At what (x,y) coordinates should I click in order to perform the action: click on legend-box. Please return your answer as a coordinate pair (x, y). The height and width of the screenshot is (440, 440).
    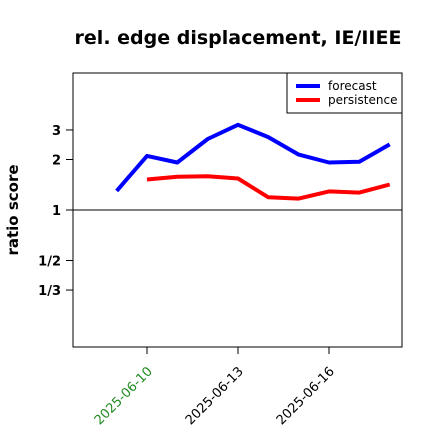
    Looking at the image, I should click on (344, 93).